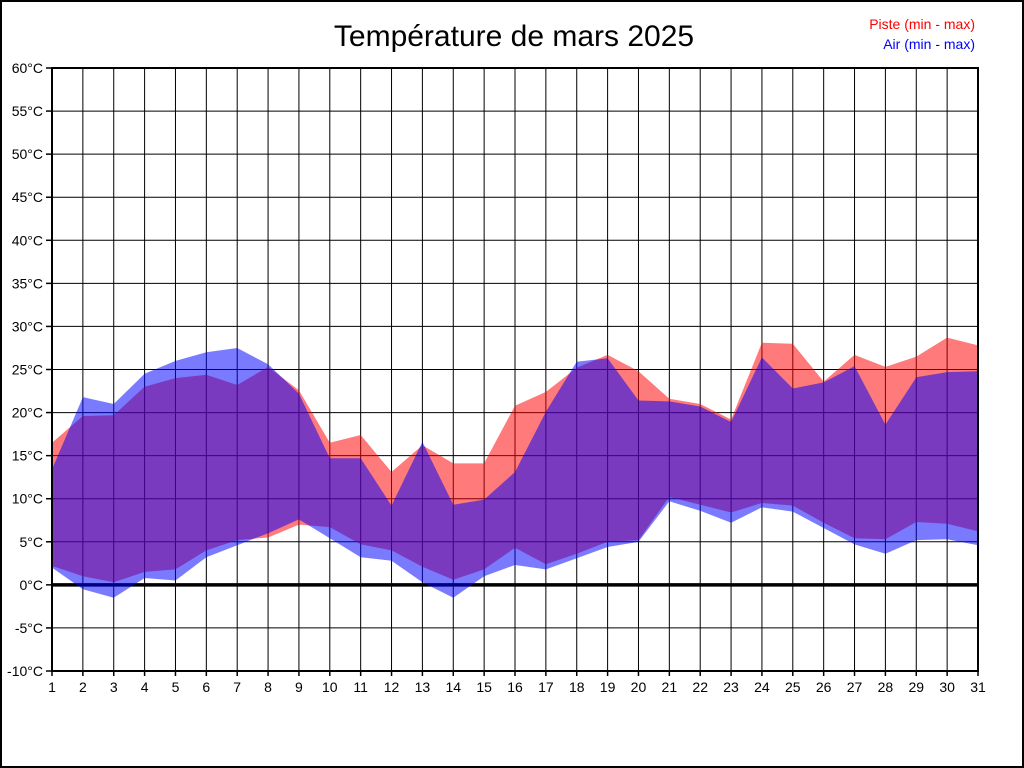  I want to click on y-tick-label: 40°C, so click(27, 240).